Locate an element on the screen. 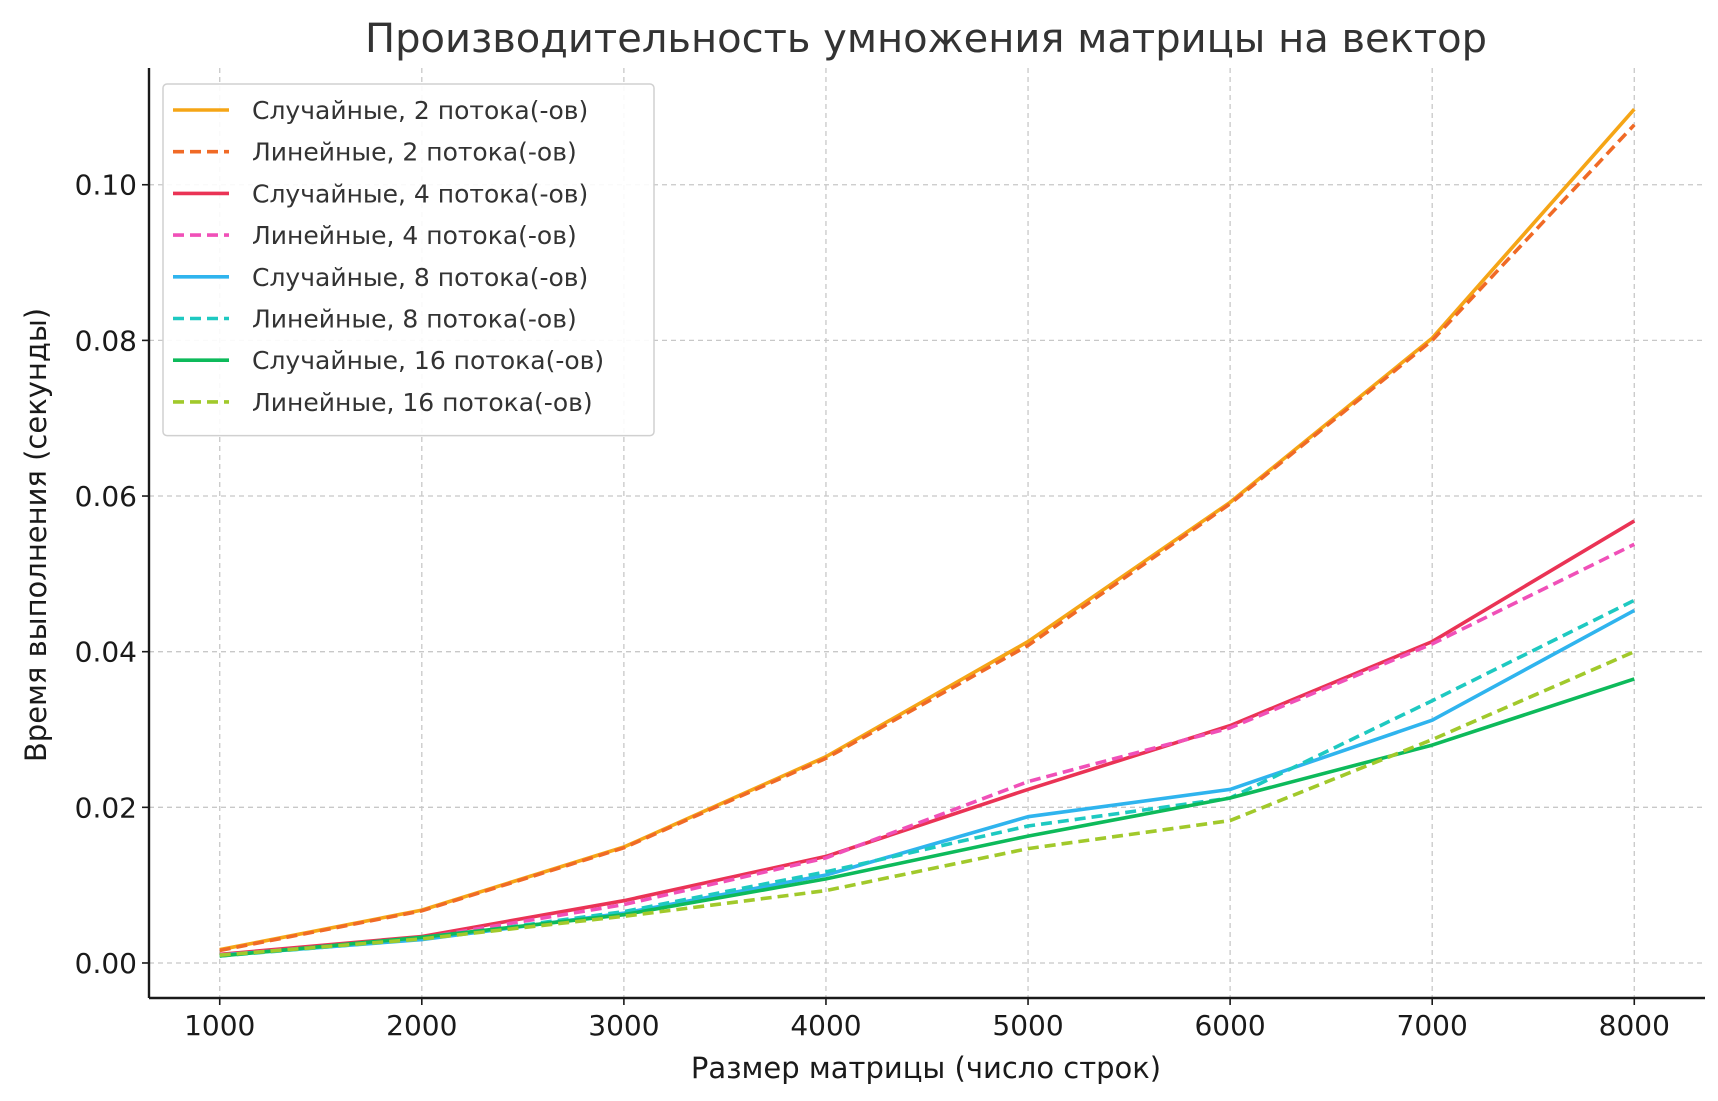 The height and width of the screenshot is (1101, 1718). legend-label-3: Случайные, 4 потока(-ов) is located at coordinates (420, 193).